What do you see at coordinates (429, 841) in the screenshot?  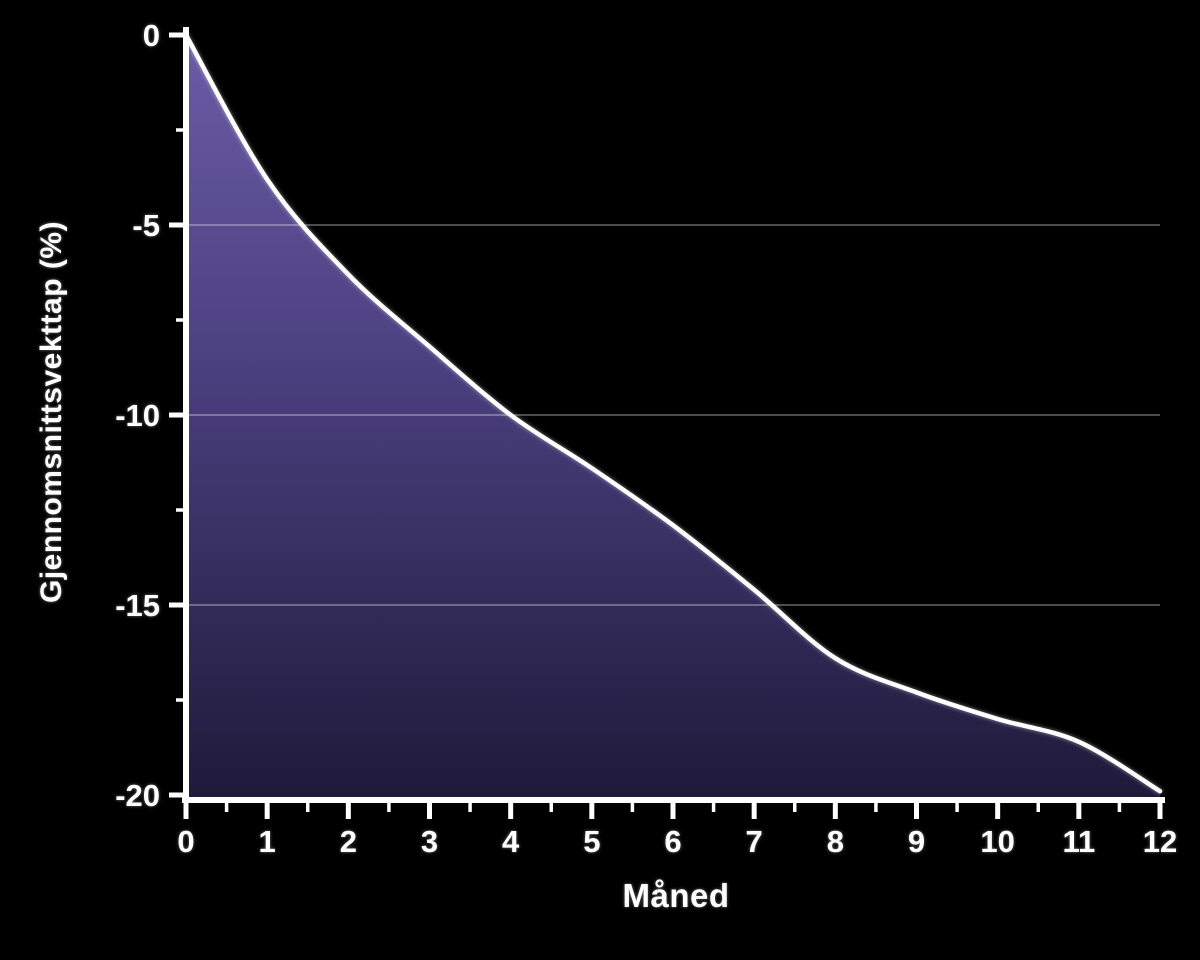 I see `x-tick-label: 3` at bounding box center [429, 841].